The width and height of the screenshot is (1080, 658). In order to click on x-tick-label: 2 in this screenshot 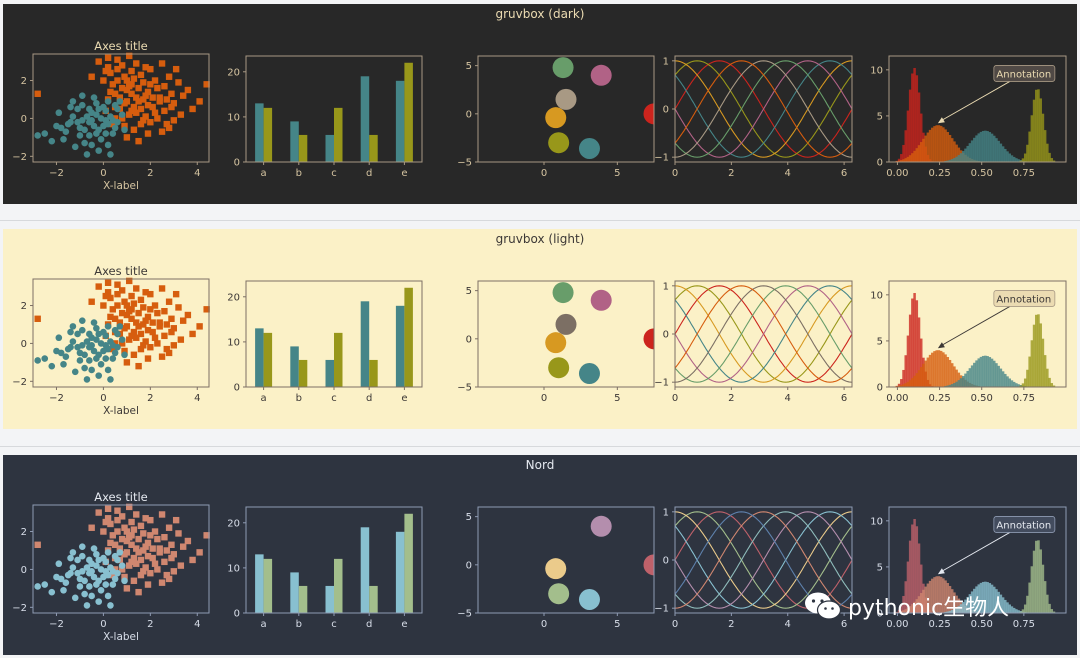, I will do `click(150, 173)`.